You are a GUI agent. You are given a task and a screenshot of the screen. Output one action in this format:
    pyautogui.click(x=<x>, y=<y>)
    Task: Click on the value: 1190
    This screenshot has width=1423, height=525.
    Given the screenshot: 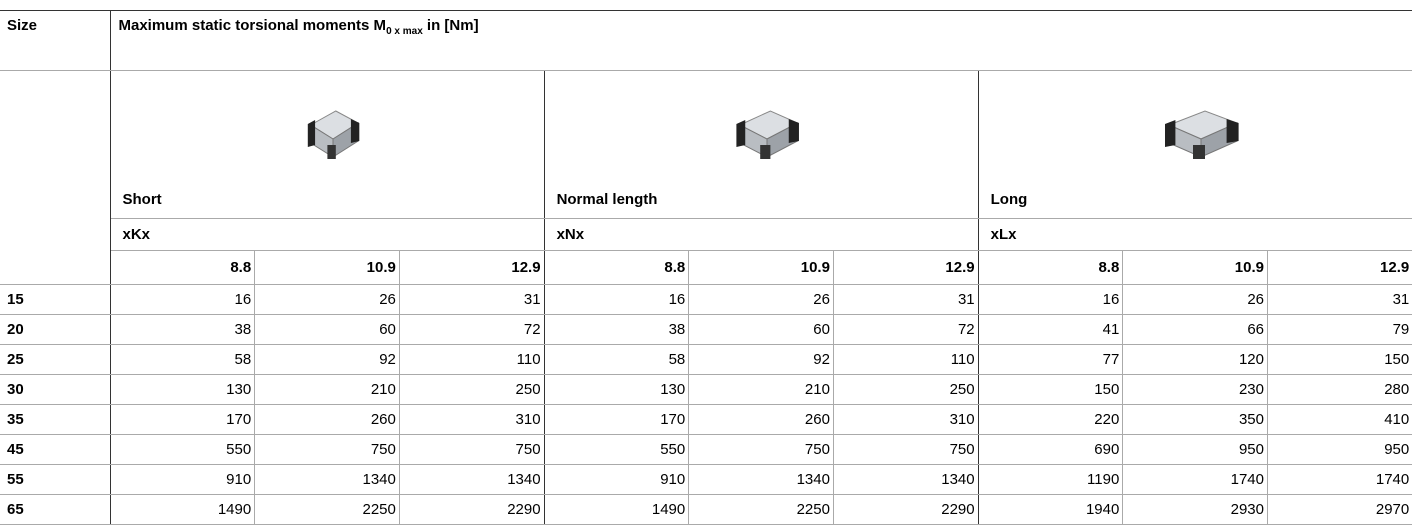 What is the action you would take?
    pyautogui.click(x=1050, y=479)
    